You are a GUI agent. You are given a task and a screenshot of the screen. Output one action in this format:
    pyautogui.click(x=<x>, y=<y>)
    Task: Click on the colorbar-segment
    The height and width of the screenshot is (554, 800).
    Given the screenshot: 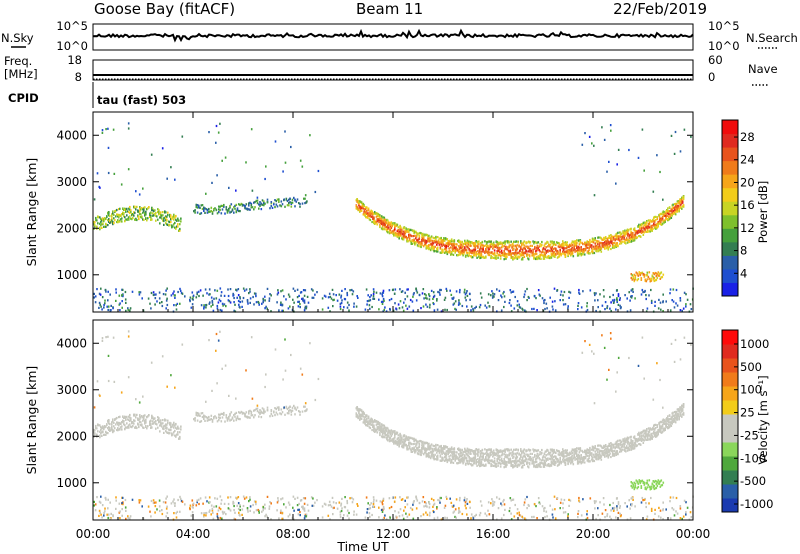 What is the action you would take?
    pyautogui.click(x=730, y=194)
    